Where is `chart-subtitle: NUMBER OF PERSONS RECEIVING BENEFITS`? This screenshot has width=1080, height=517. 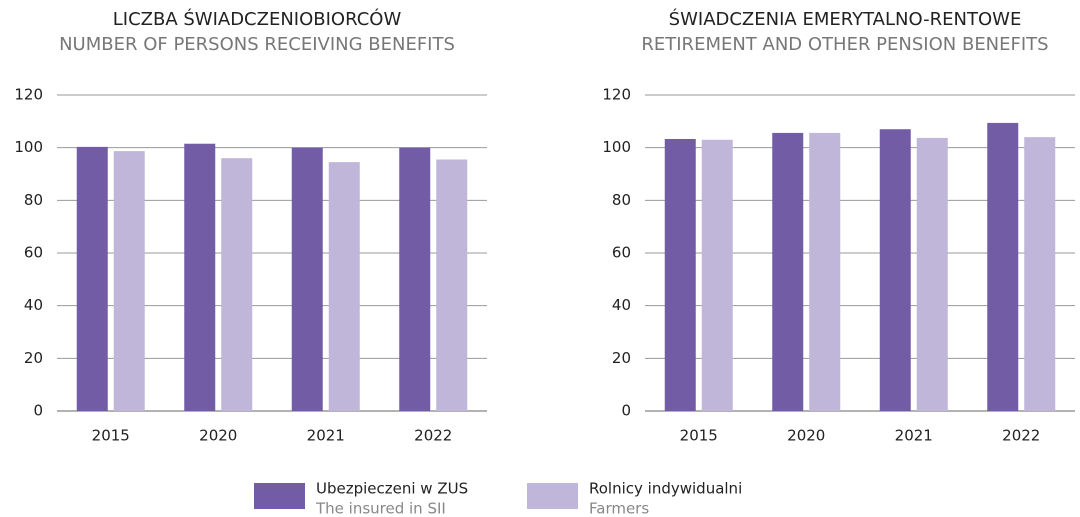 chart-subtitle: NUMBER OF PERSONS RECEIVING BENEFITS is located at coordinates (257, 44).